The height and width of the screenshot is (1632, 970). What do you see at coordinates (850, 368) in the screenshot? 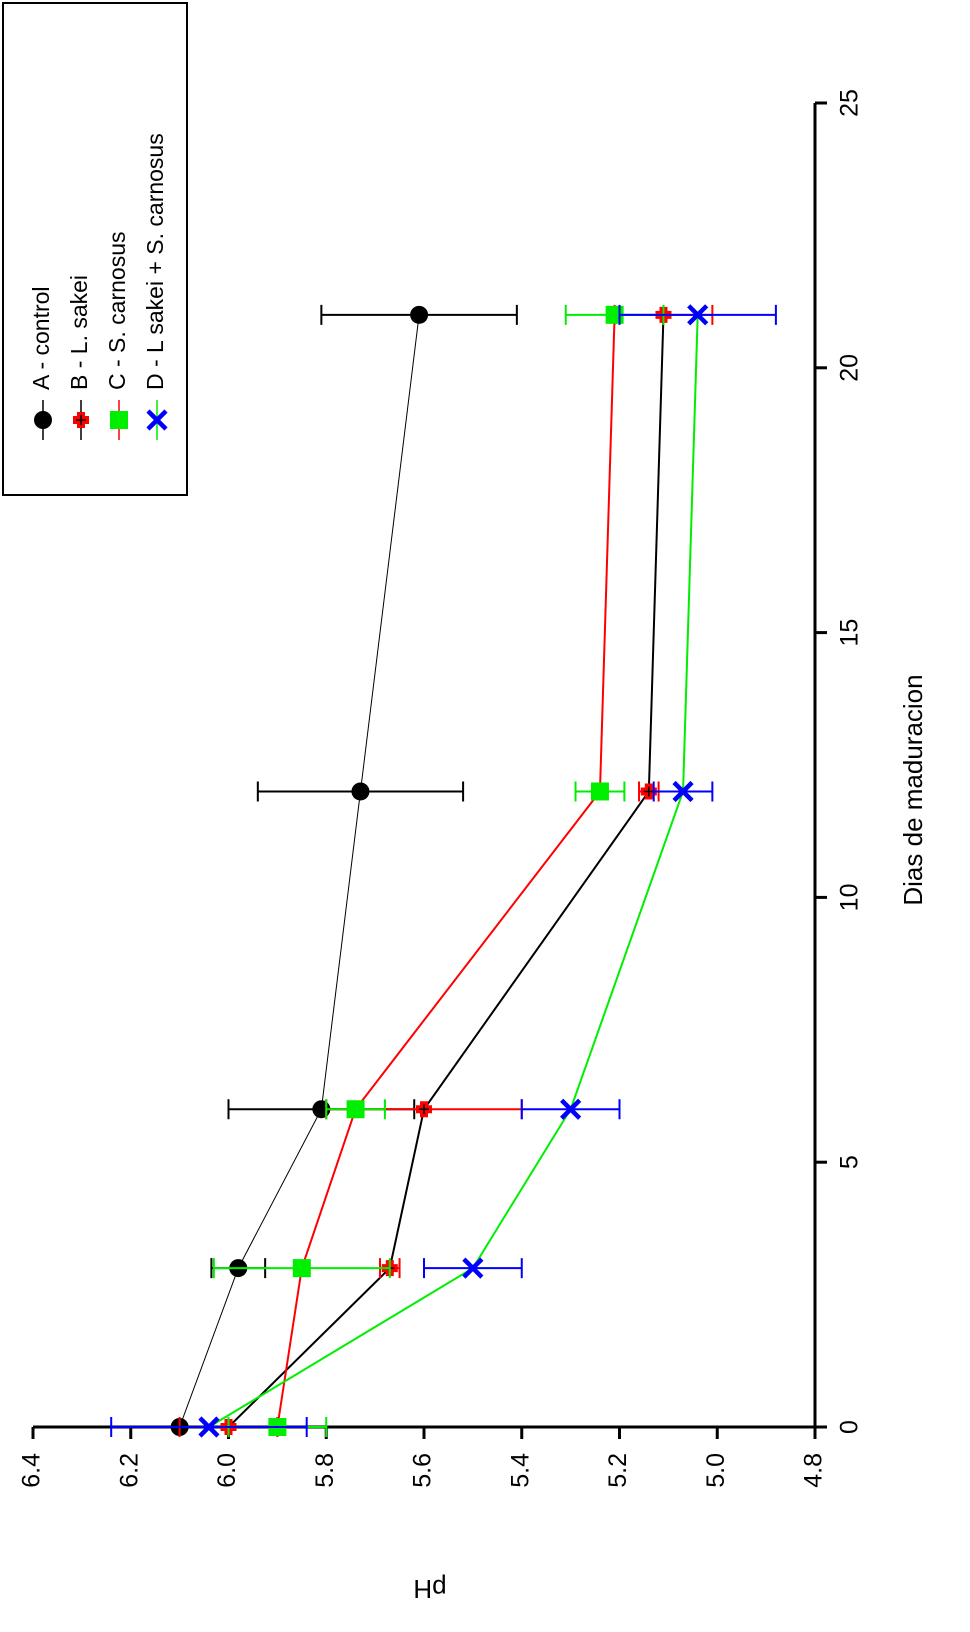
I see `x-tick-label: 20` at bounding box center [850, 368].